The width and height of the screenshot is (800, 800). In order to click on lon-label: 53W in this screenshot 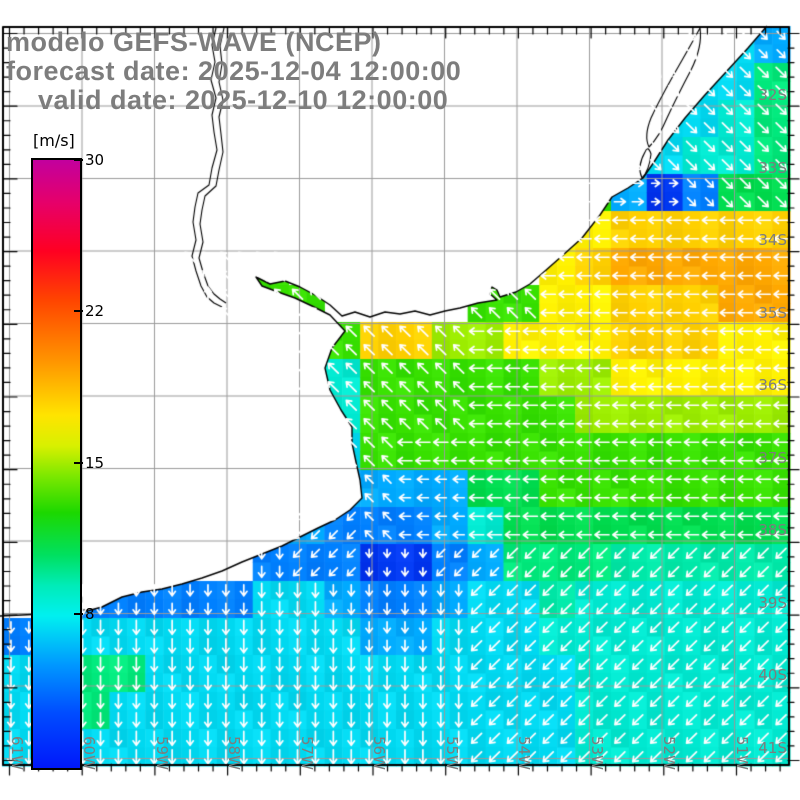, I will do `click(596, 753)`.